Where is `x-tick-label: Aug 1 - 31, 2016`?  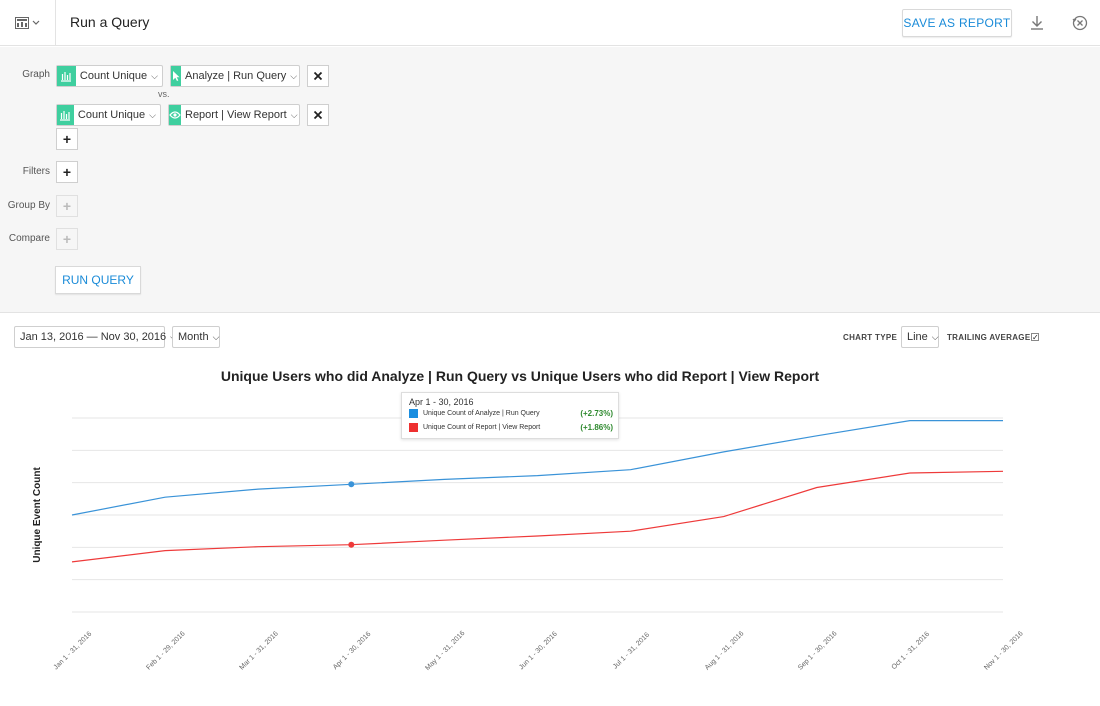
x-tick-label: Aug 1 - 31, 2016 is located at coordinates (725, 651).